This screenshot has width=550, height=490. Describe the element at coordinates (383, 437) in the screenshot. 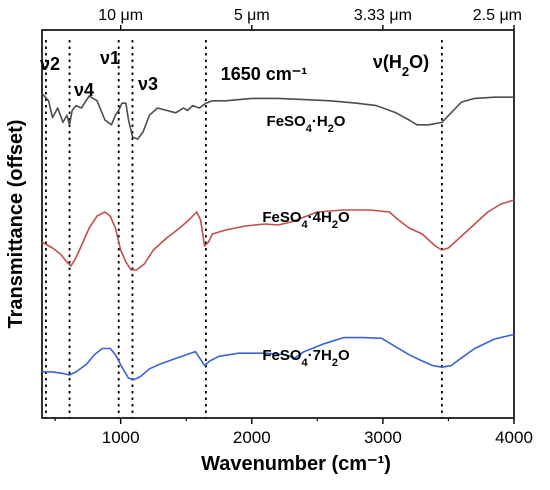

I see `x-tick-label: 3000` at that location.